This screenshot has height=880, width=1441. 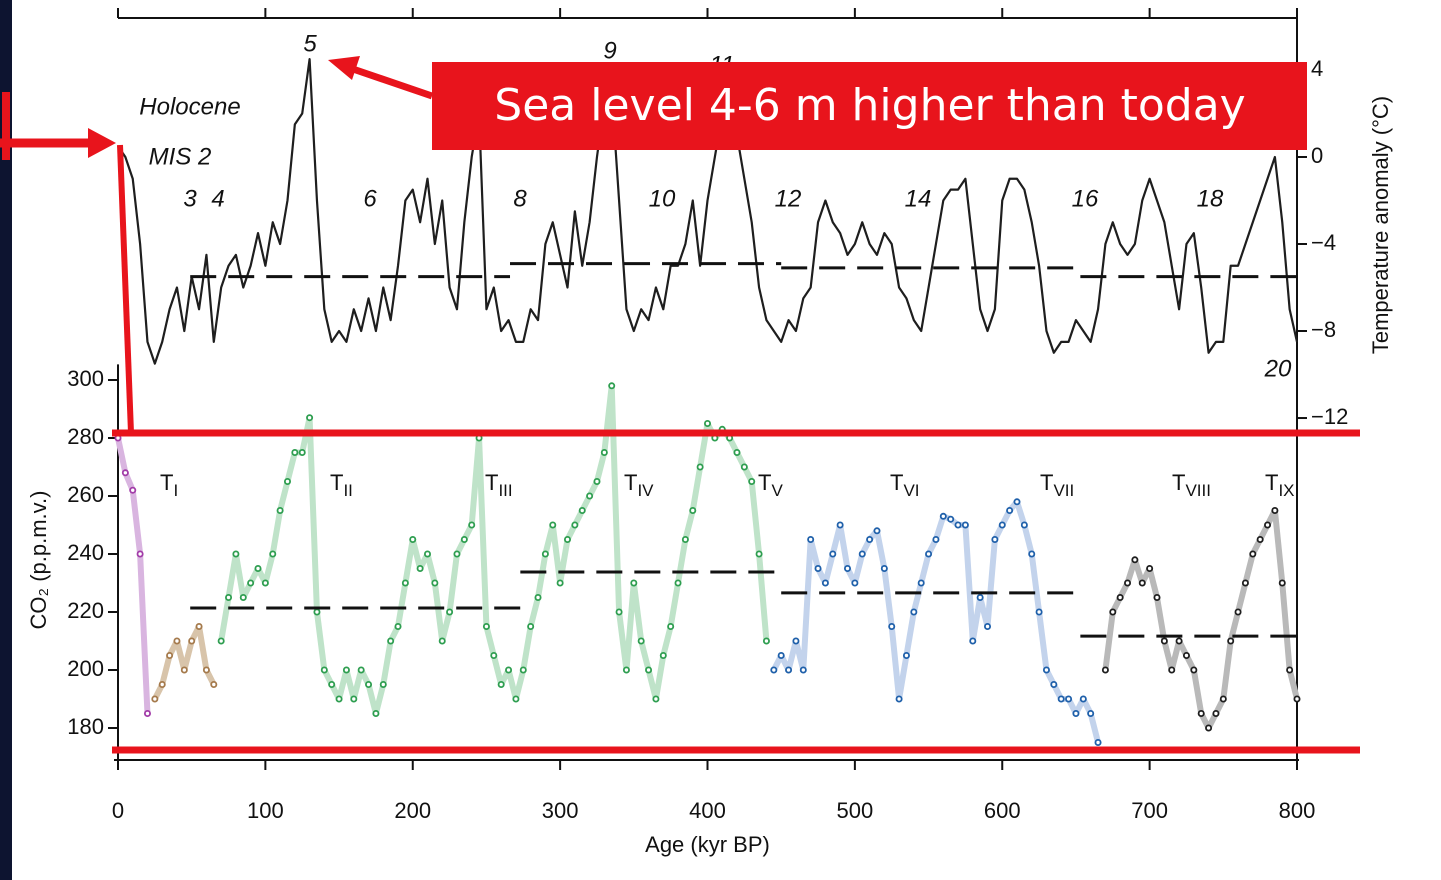 What do you see at coordinates (1063, 490) in the screenshot?
I see `termination-sub: VII` at bounding box center [1063, 490].